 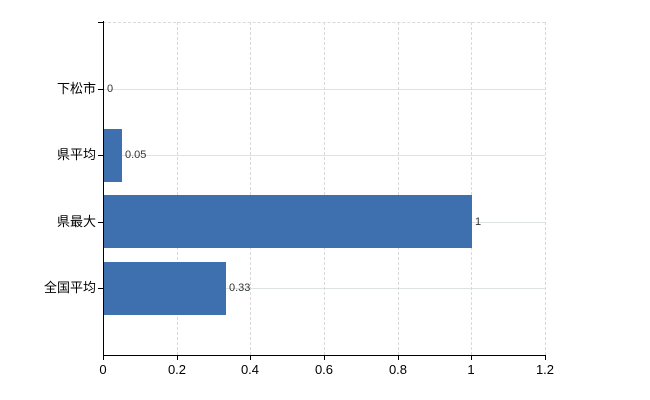 What do you see at coordinates (76, 154) in the screenshot?
I see `category-label: 県平均` at bounding box center [76, 154].